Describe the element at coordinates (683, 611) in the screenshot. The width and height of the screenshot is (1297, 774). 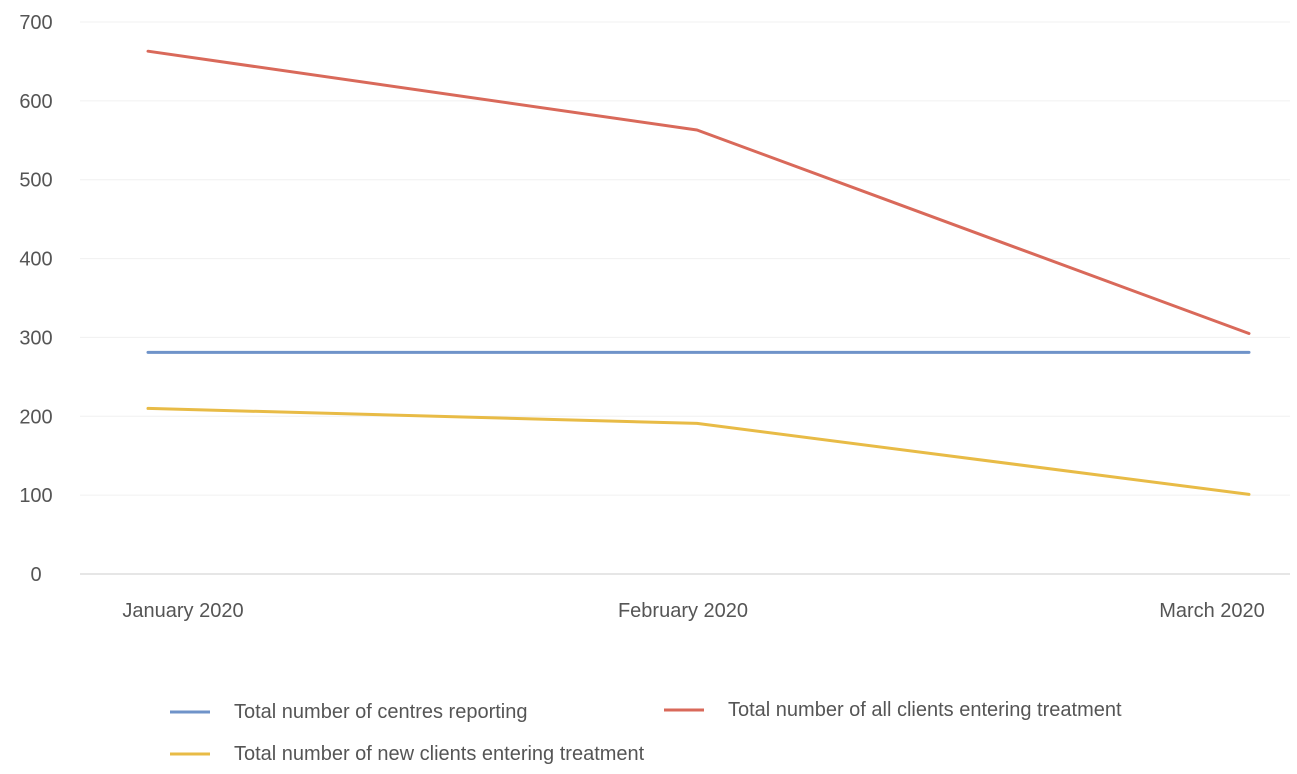
I see `x-tick-label: February 2020` at that location.